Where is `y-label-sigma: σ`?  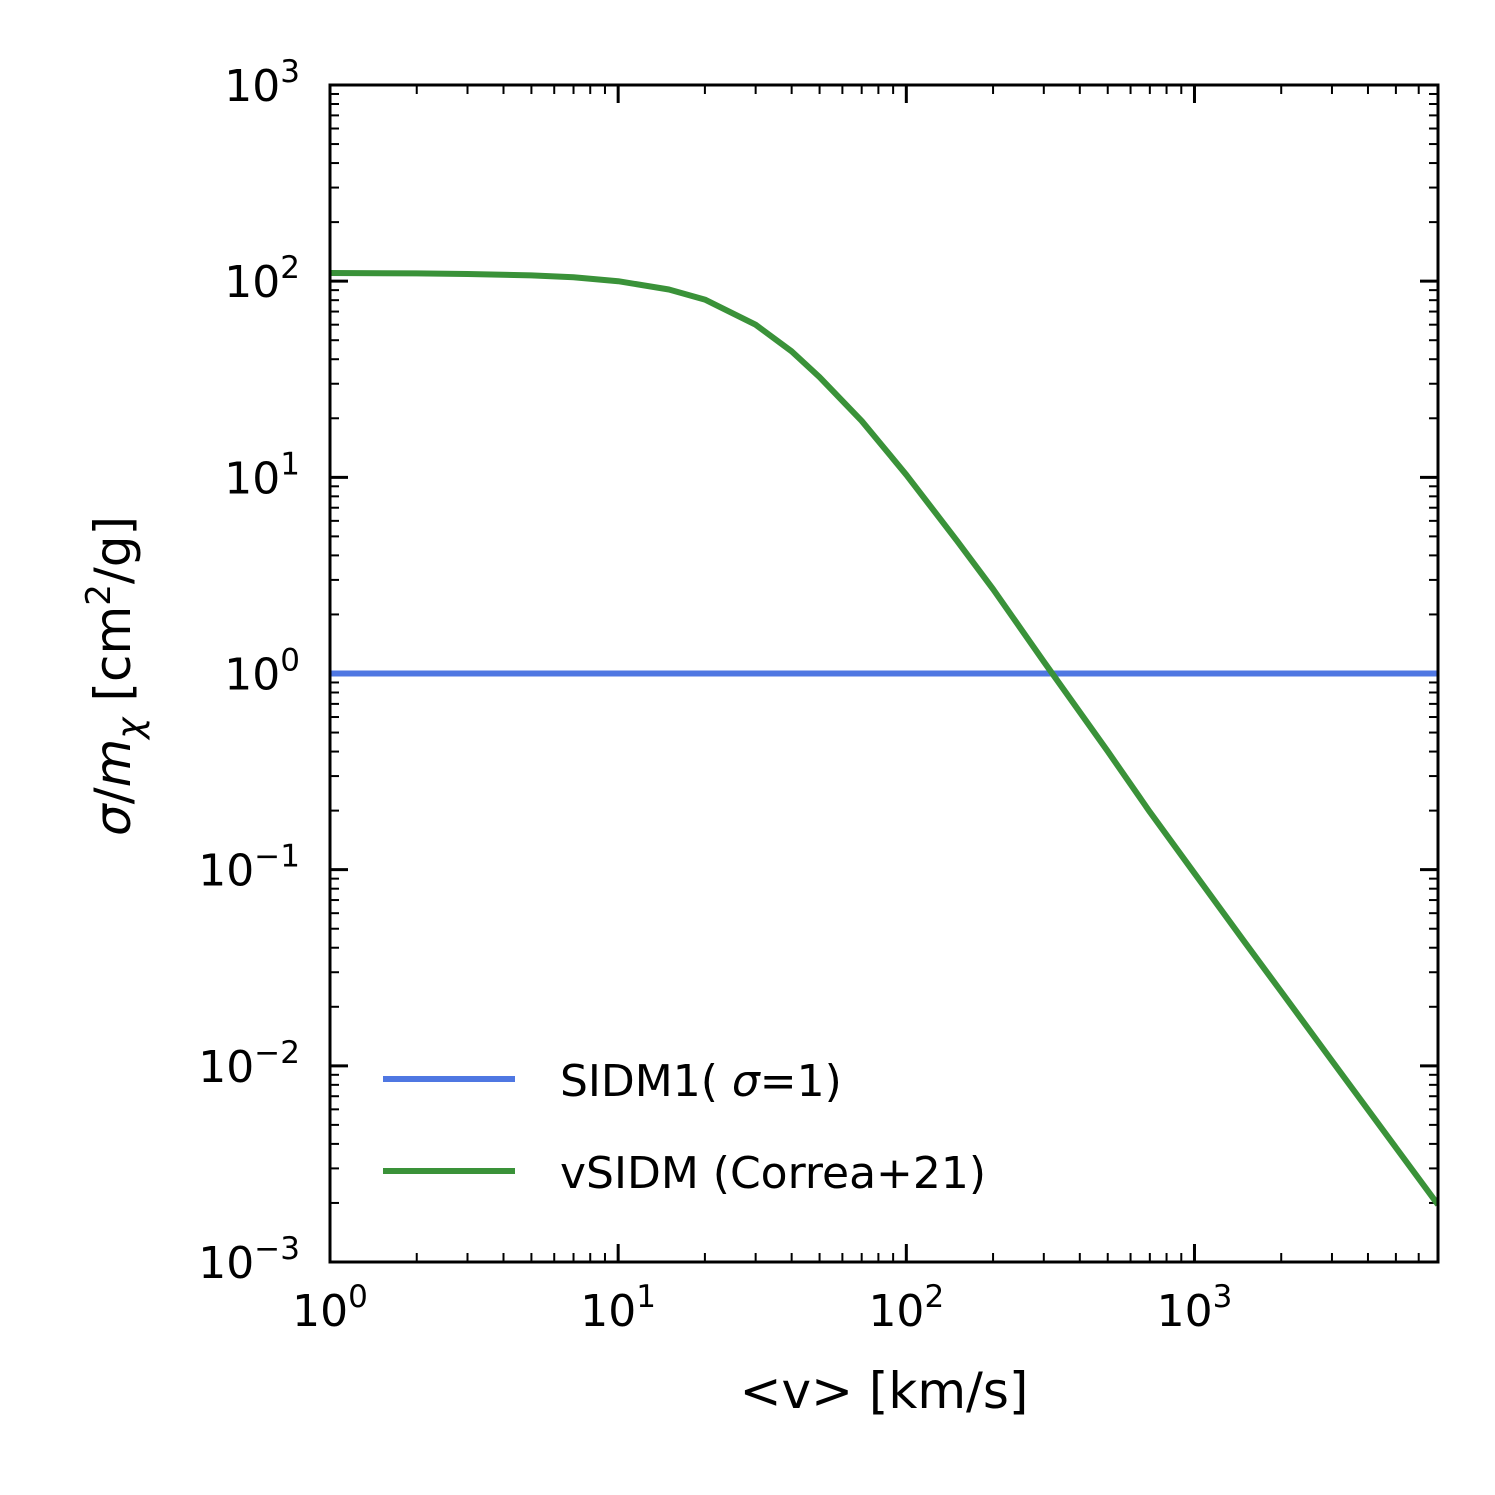
y-label-sigma: σ is located at coordinates (113, 819).